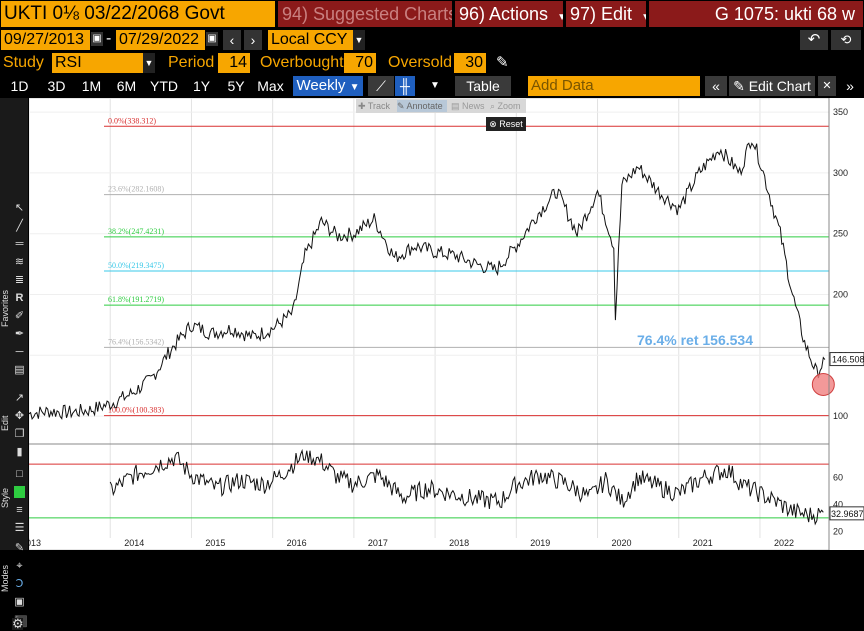 This screenshot has height=631, width=864. Describe the element at coordinates (45, 40) in the screenshot. I see `date-from-input: 09/27/2013` at that location.